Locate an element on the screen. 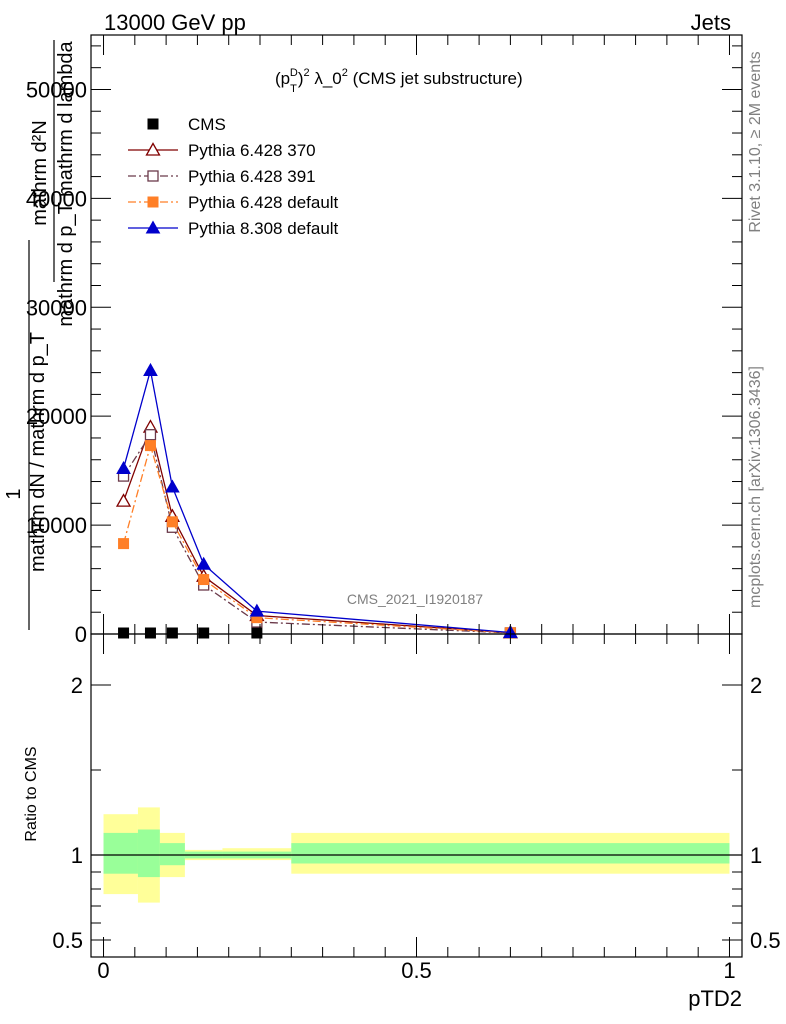 The width and height of the screenshot is (786, 1024). y-tick-label: 20000 is located at coordinates (56, 416).